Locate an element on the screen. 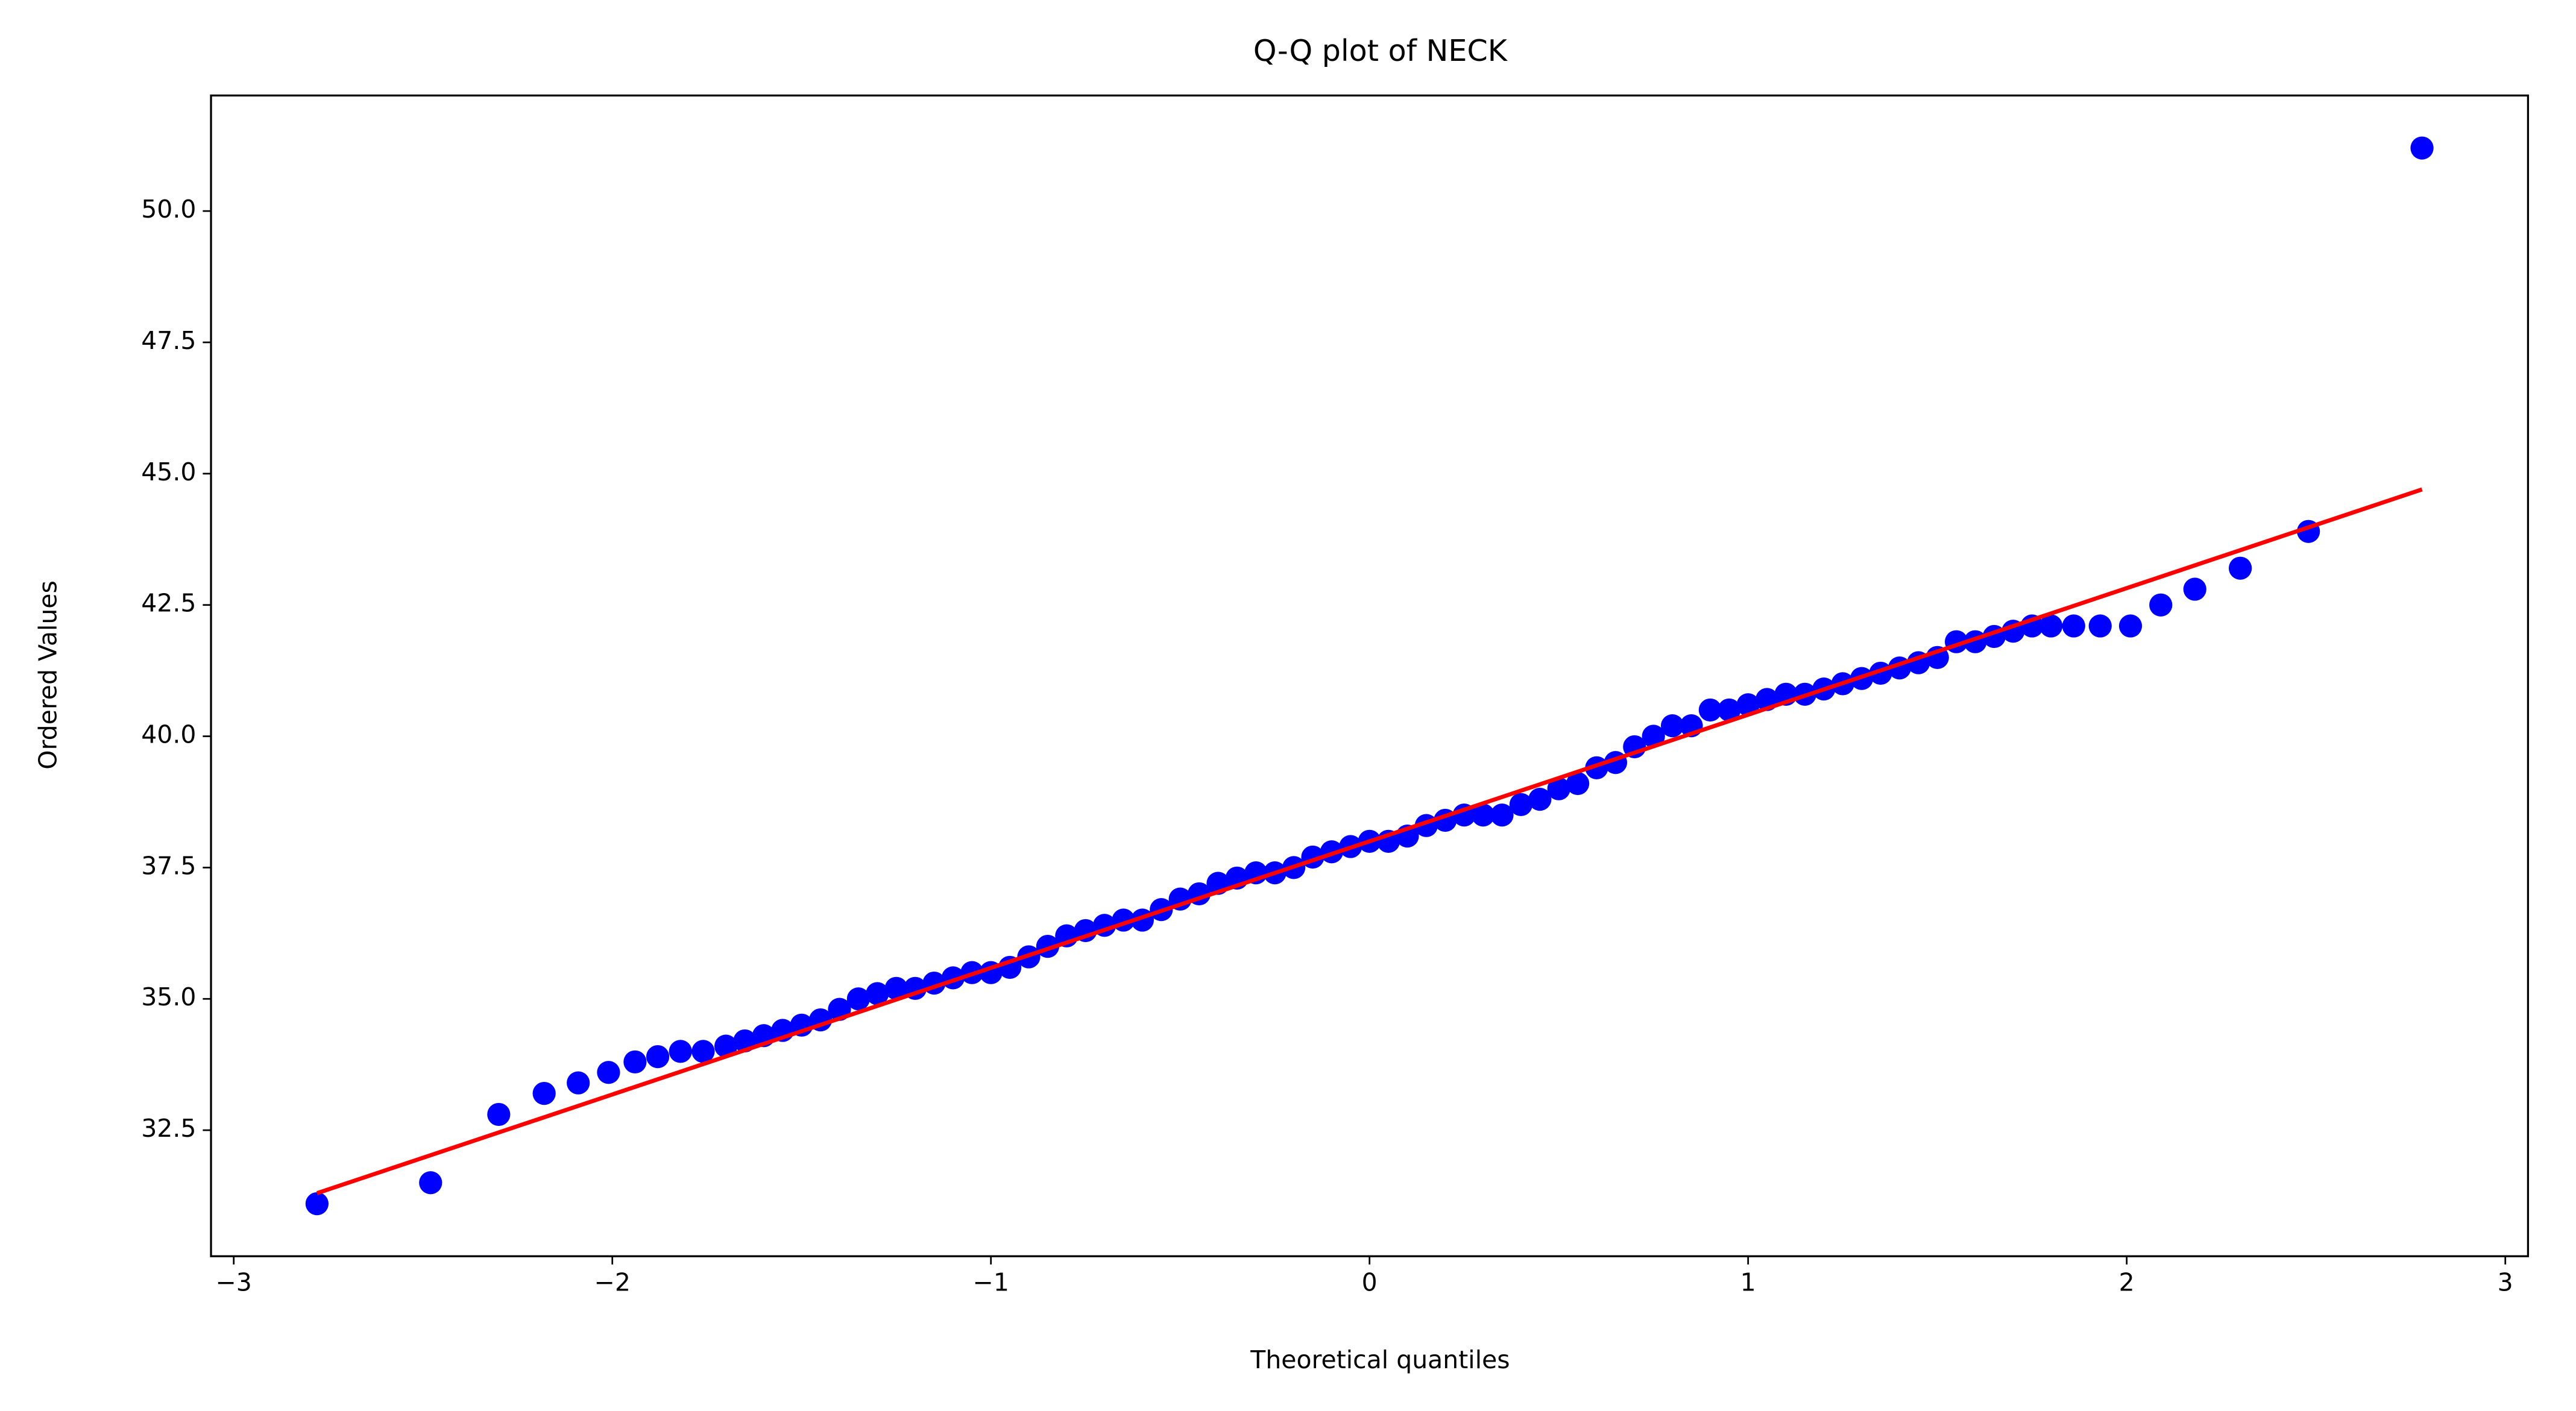 Image resolution: width=2576 pixels, height=1411 pixels. x-tick-label: 0 is located at coordinates (1370, 1282).